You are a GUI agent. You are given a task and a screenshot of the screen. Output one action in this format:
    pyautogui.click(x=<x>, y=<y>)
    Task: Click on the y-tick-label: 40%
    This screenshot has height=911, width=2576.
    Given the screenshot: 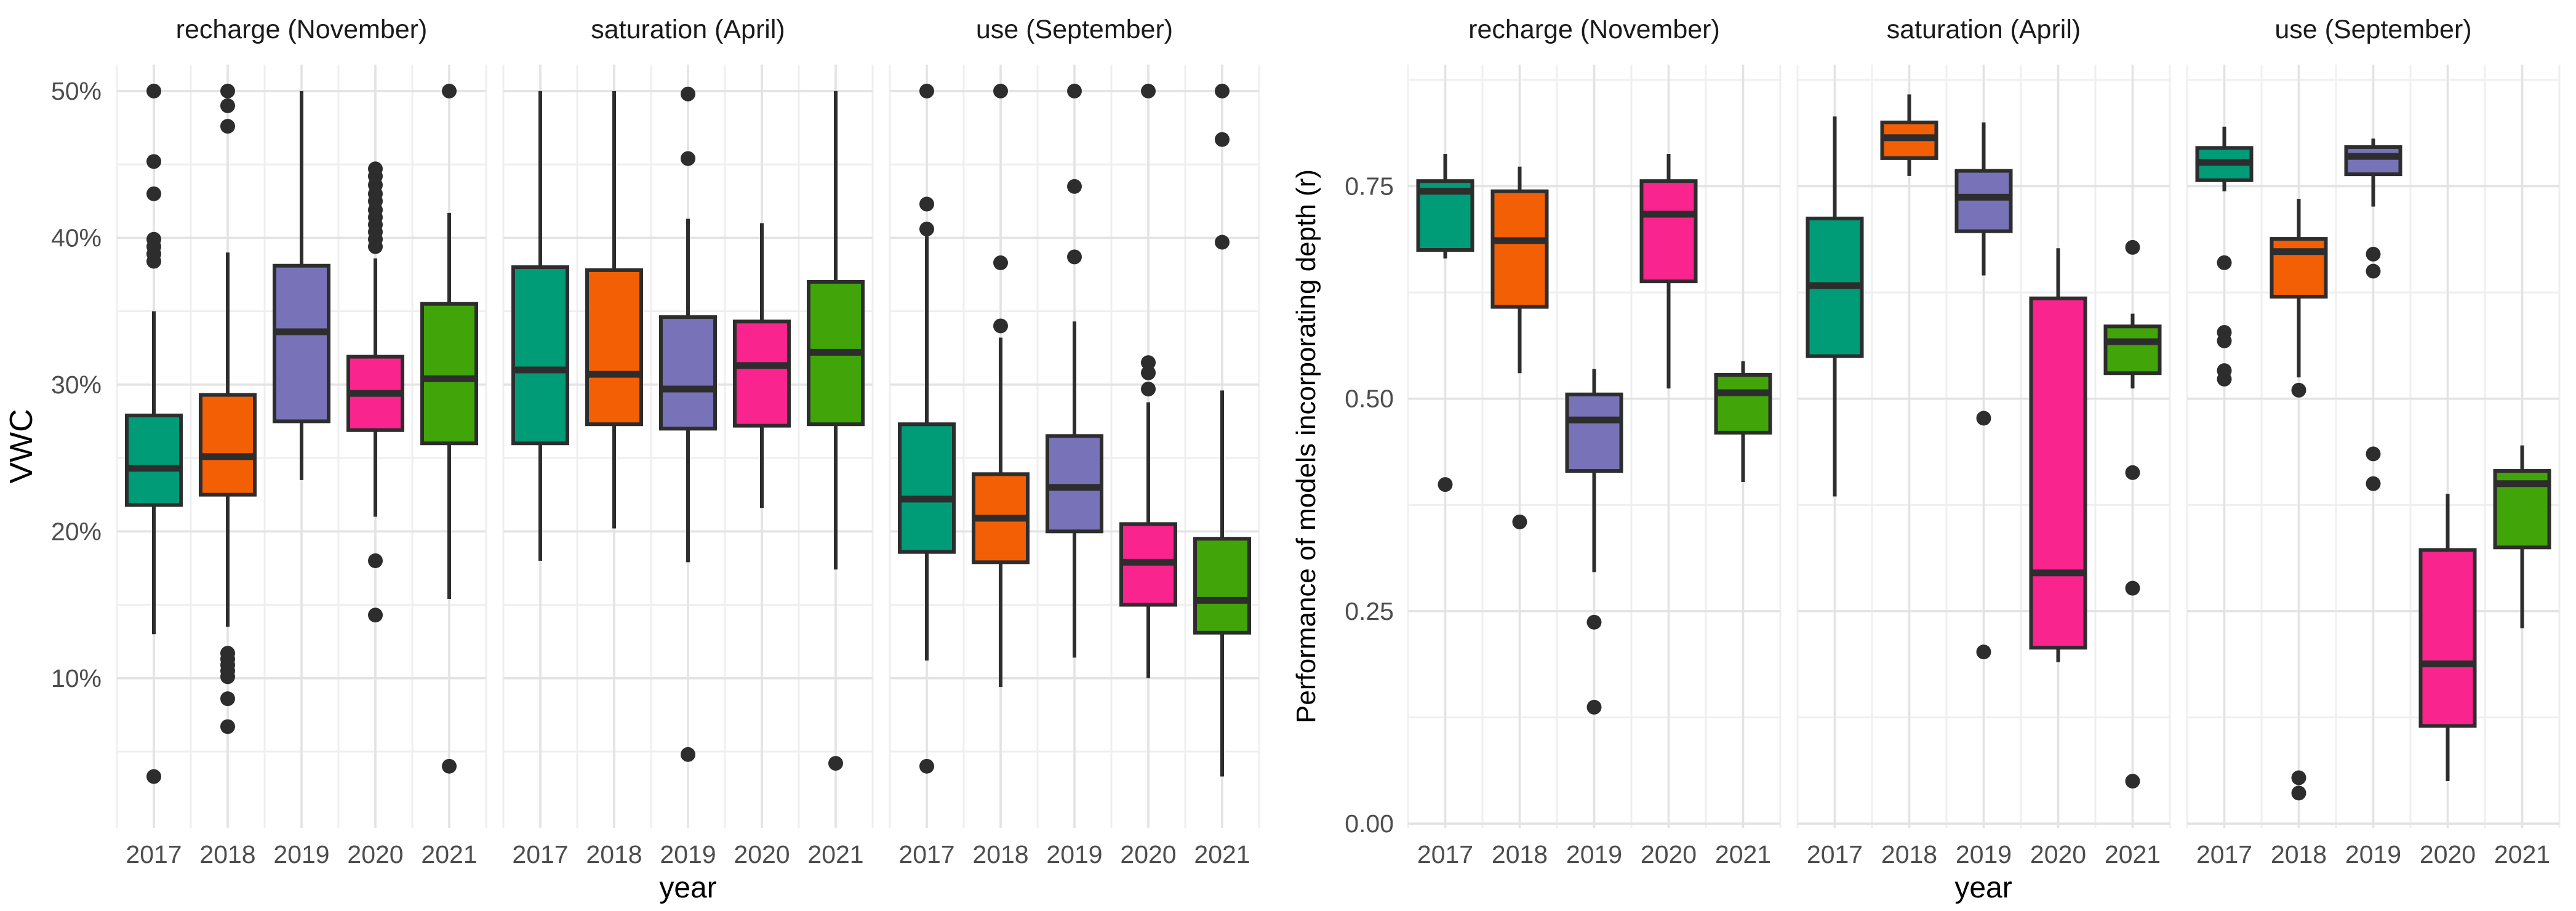 What is the action you would take?
    pyautogui.click(x=76, y=237)
    